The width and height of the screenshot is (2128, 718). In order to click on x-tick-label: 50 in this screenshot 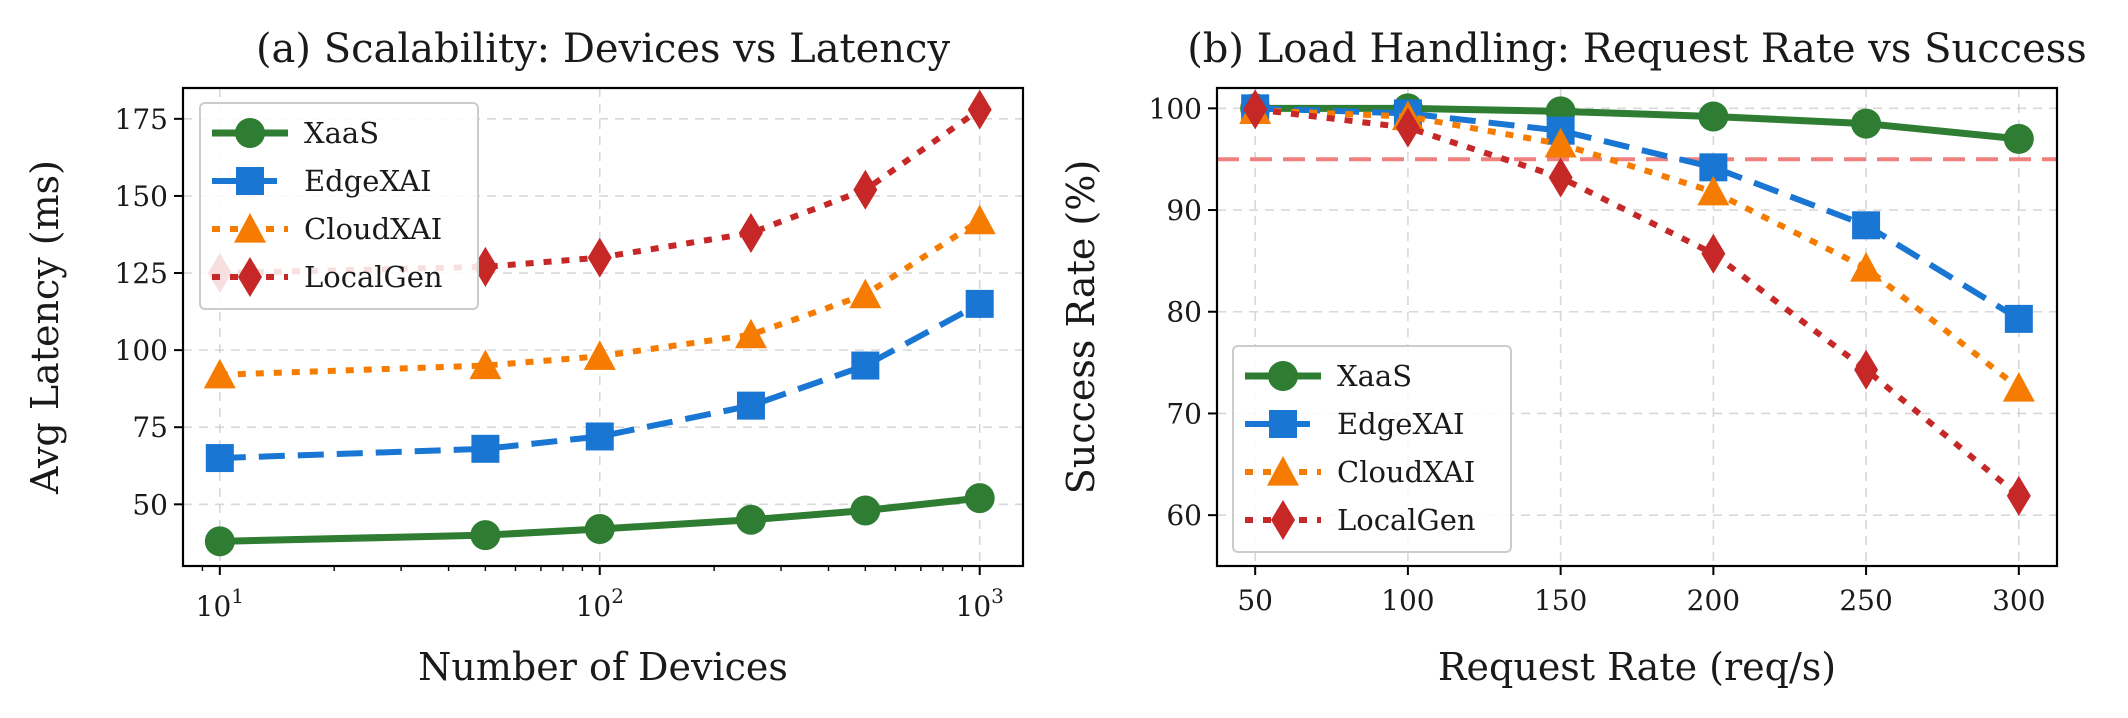, I will do `click(1255, 600)`.